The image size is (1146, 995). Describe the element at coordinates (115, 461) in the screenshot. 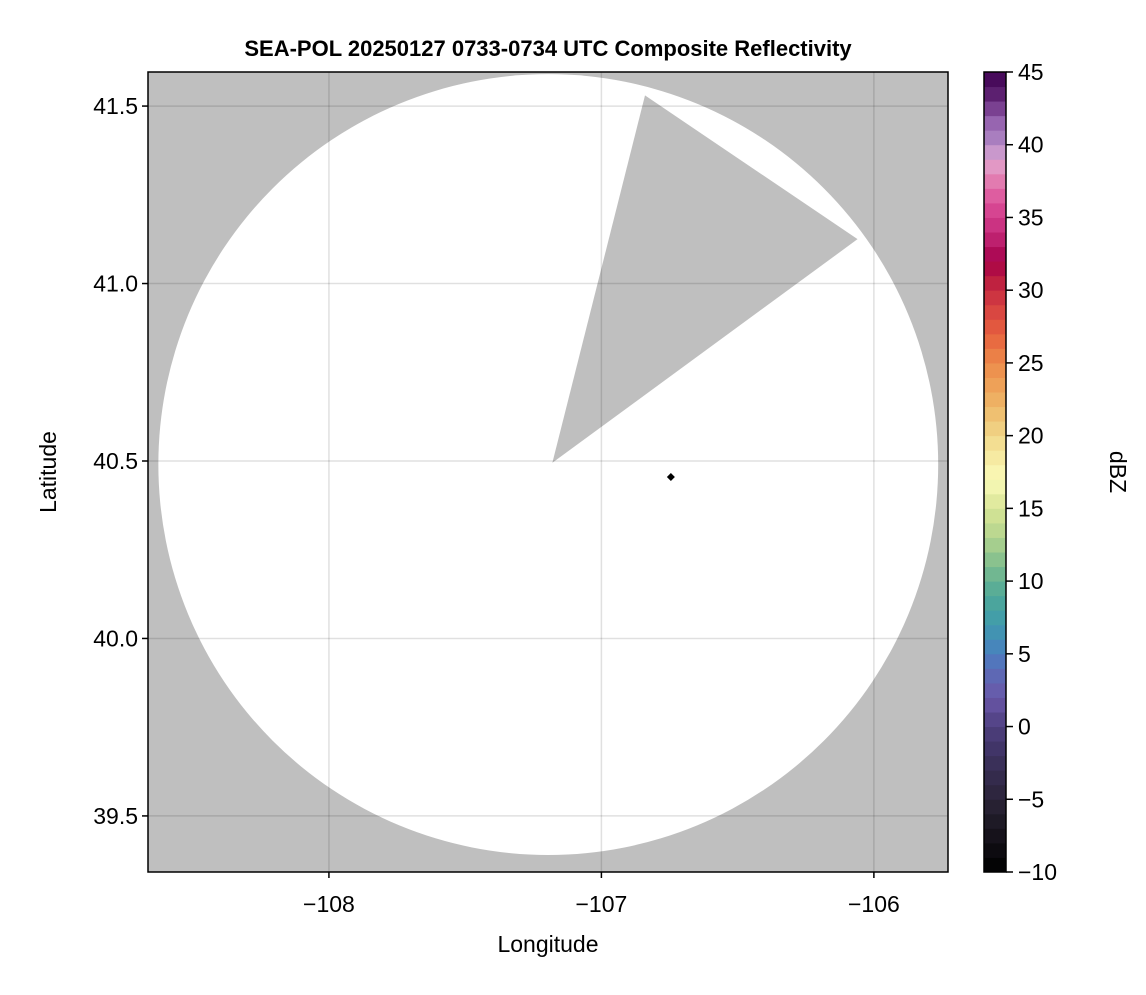

I see `y-tick-label: 40.5` at that location.